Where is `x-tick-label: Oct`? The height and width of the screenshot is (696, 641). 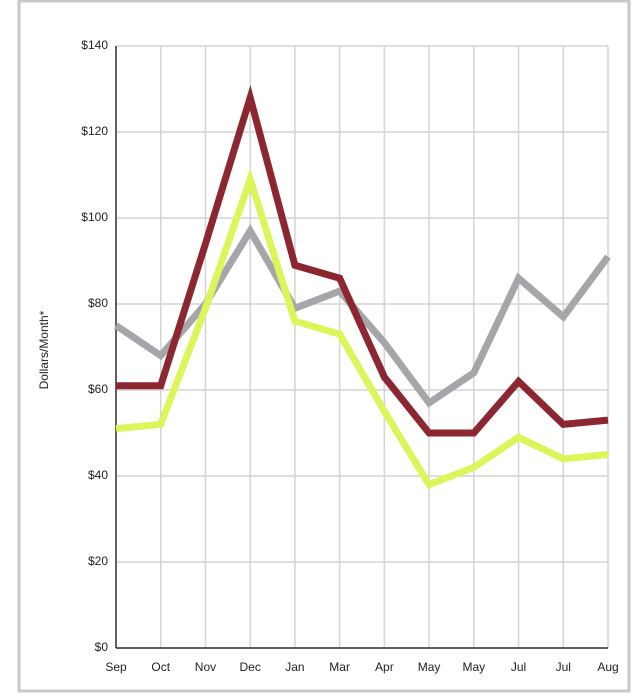 x-tick-label: Oct is located at coordinates (160, 667).